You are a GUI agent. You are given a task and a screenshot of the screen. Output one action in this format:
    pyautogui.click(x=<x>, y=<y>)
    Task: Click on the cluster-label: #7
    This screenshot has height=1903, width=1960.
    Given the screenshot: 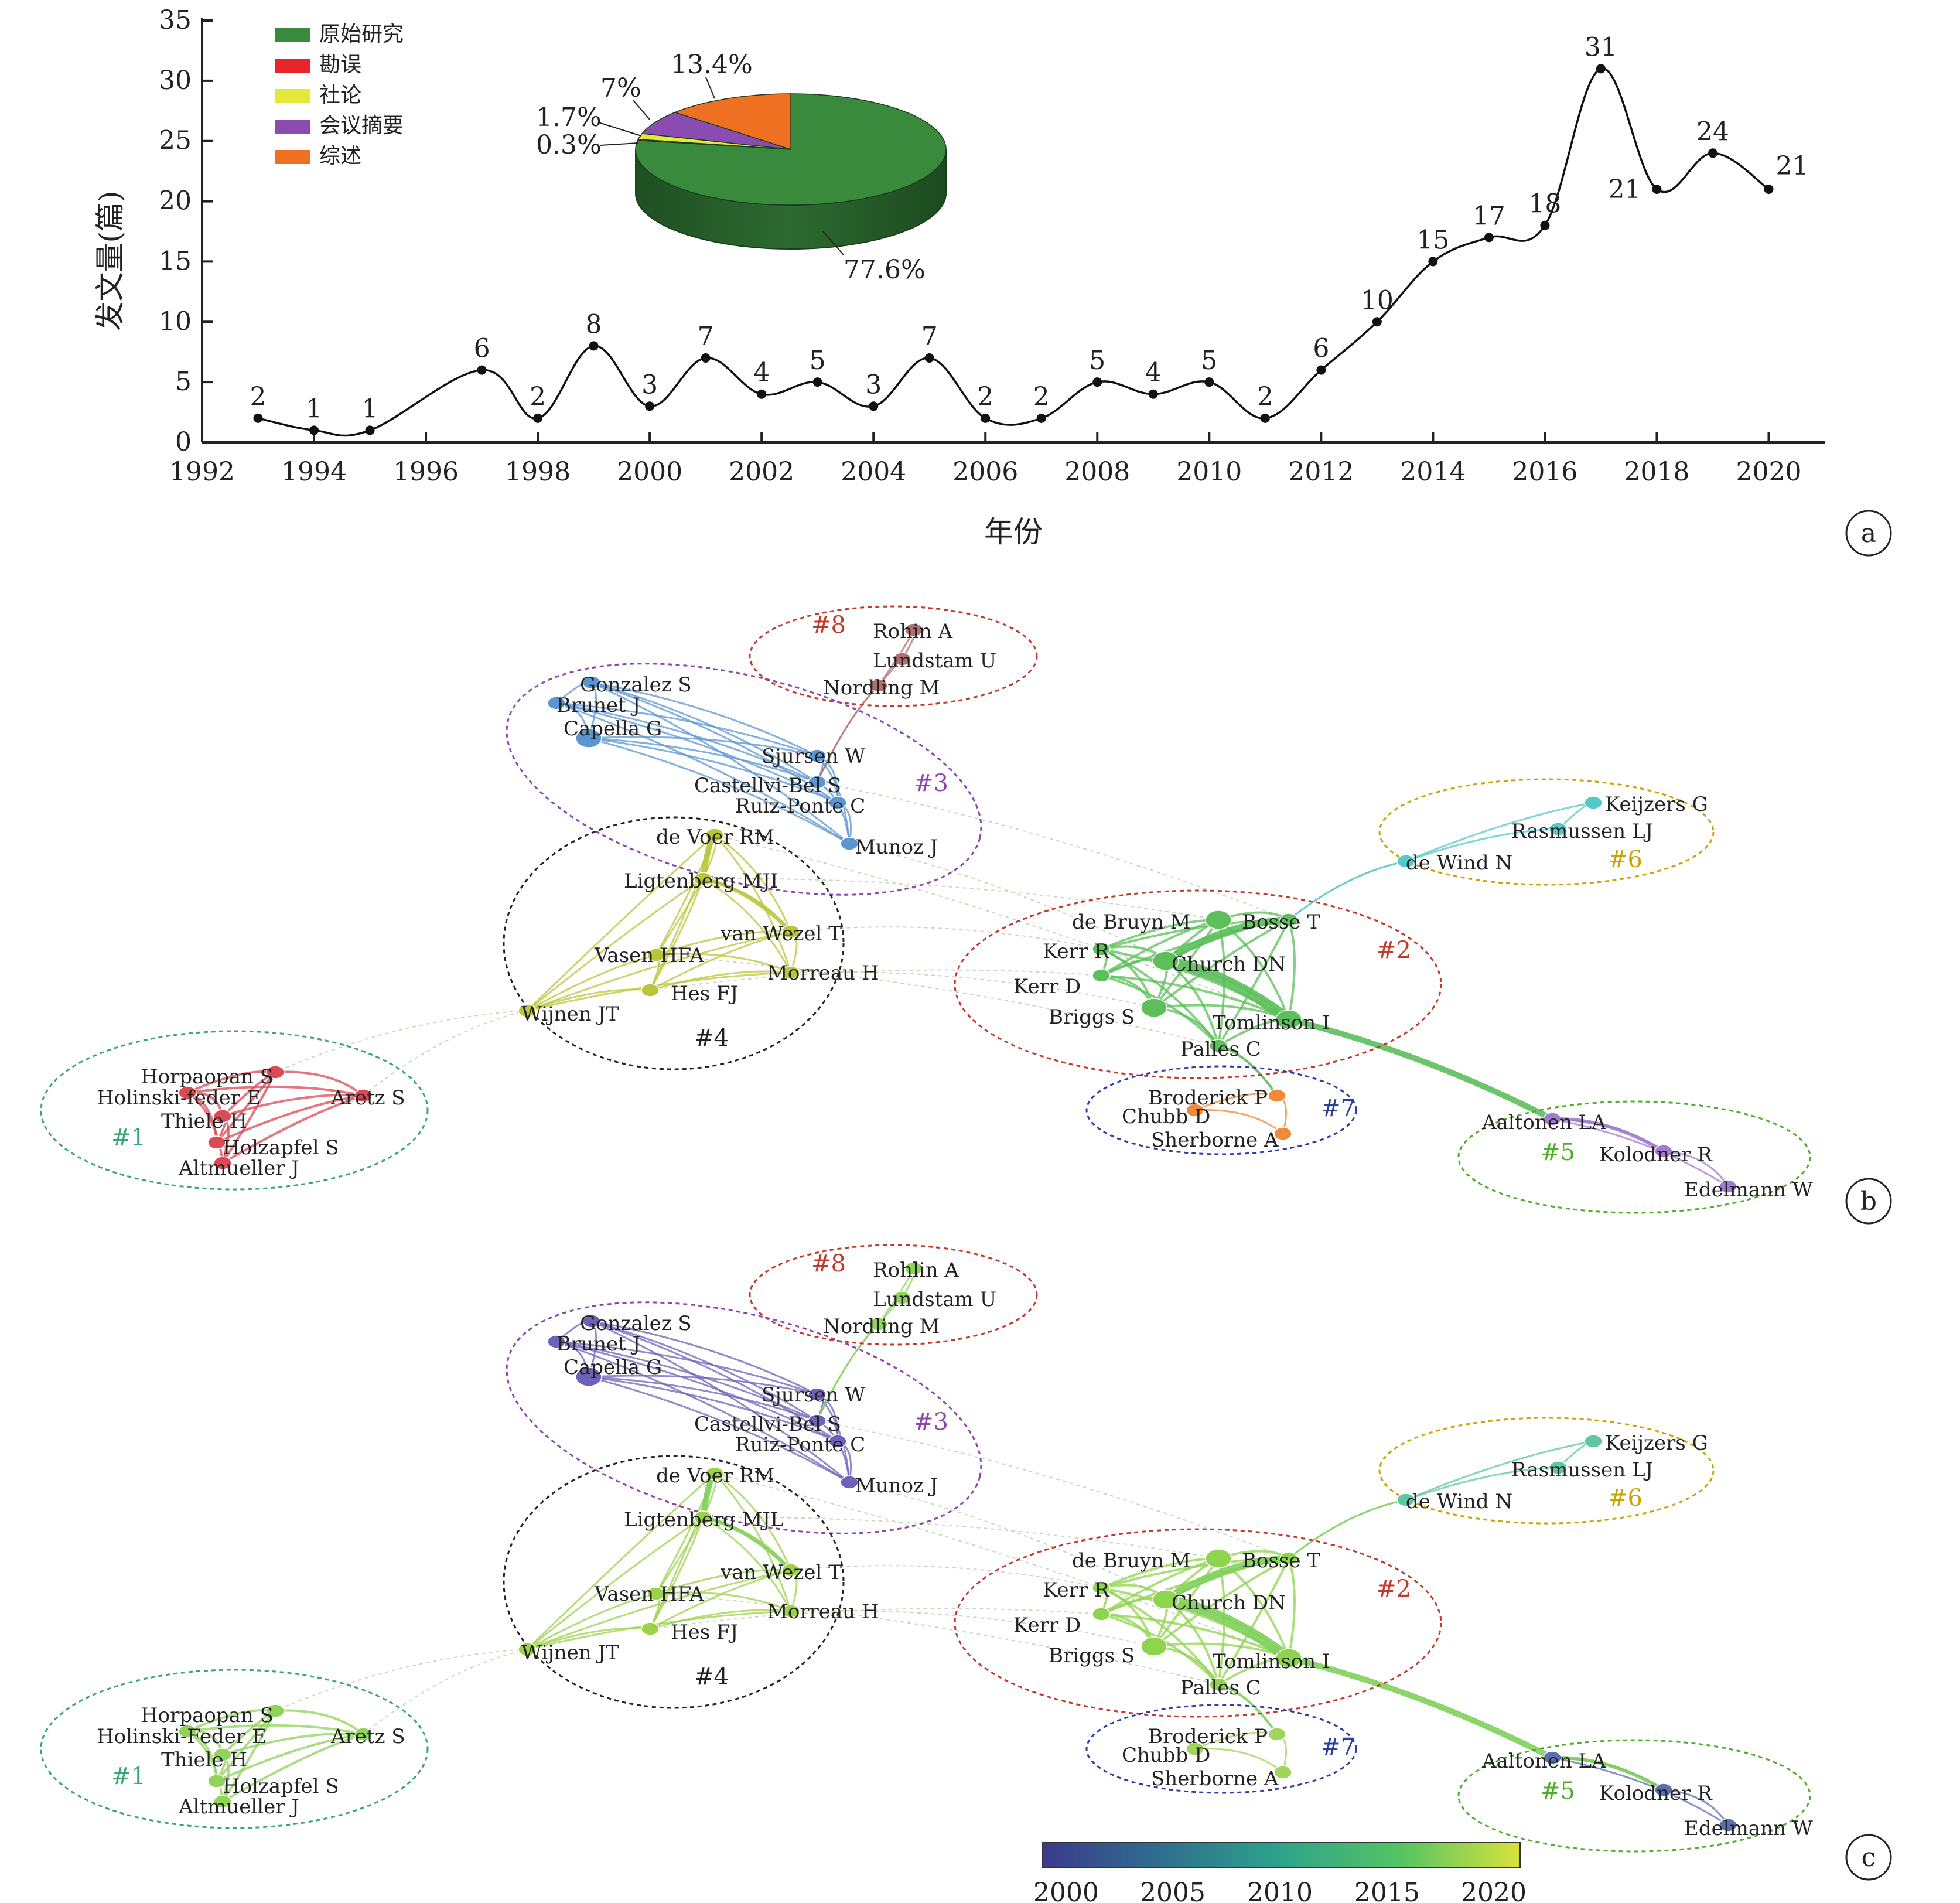 What is the action you would take?
    pyautogui.click(x=1338, y=1108)
    